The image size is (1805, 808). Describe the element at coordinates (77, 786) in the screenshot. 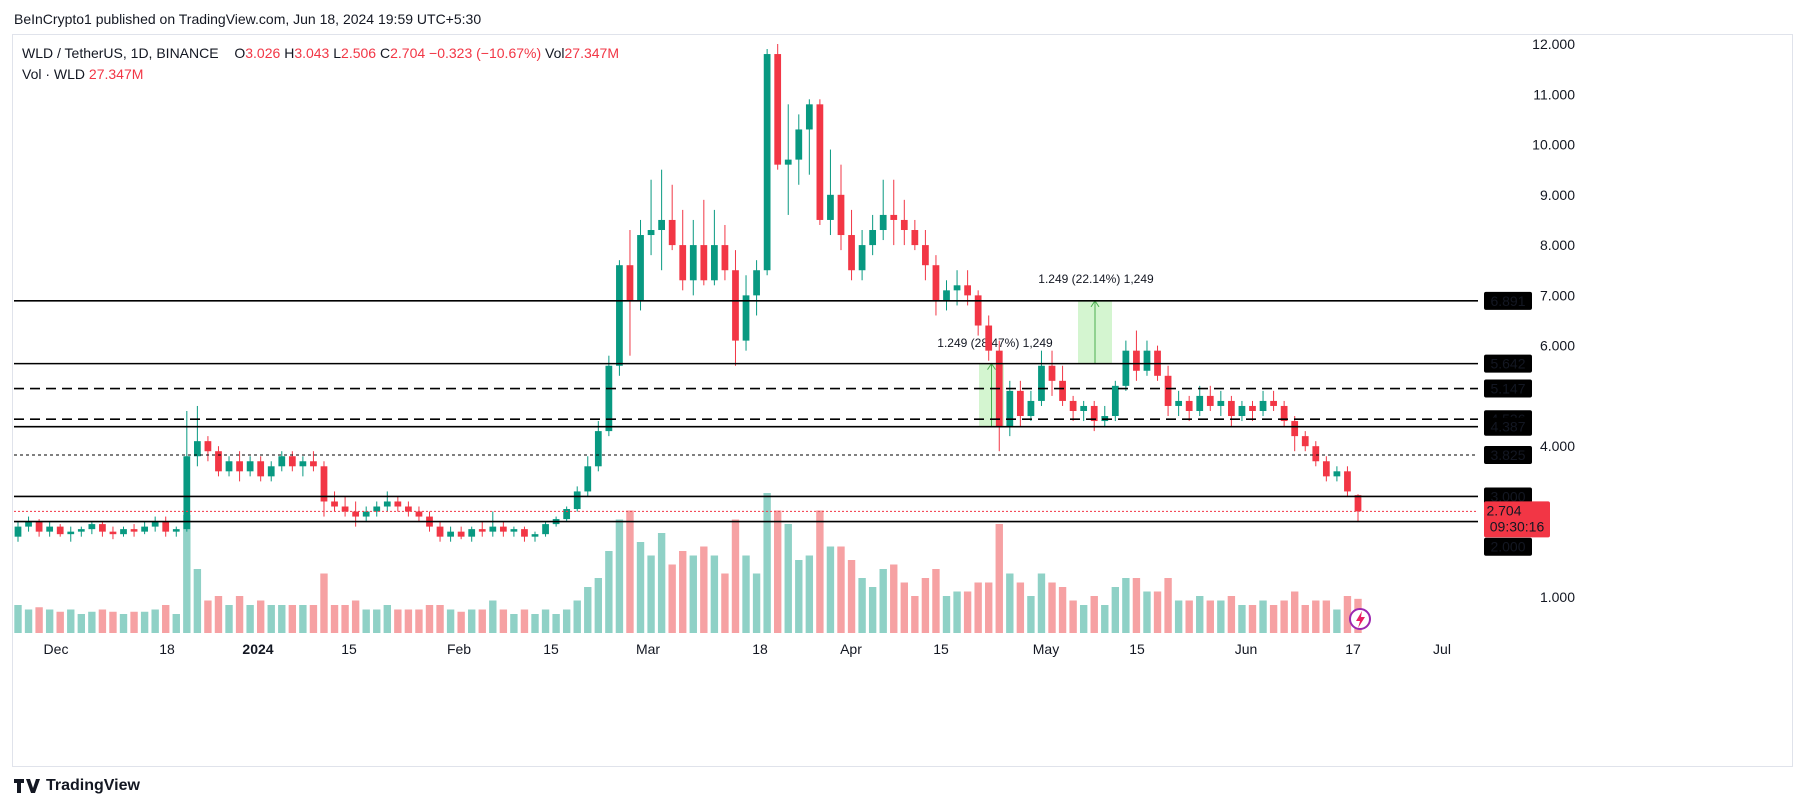

I see `tradingview-brand: TradingView` at that location.